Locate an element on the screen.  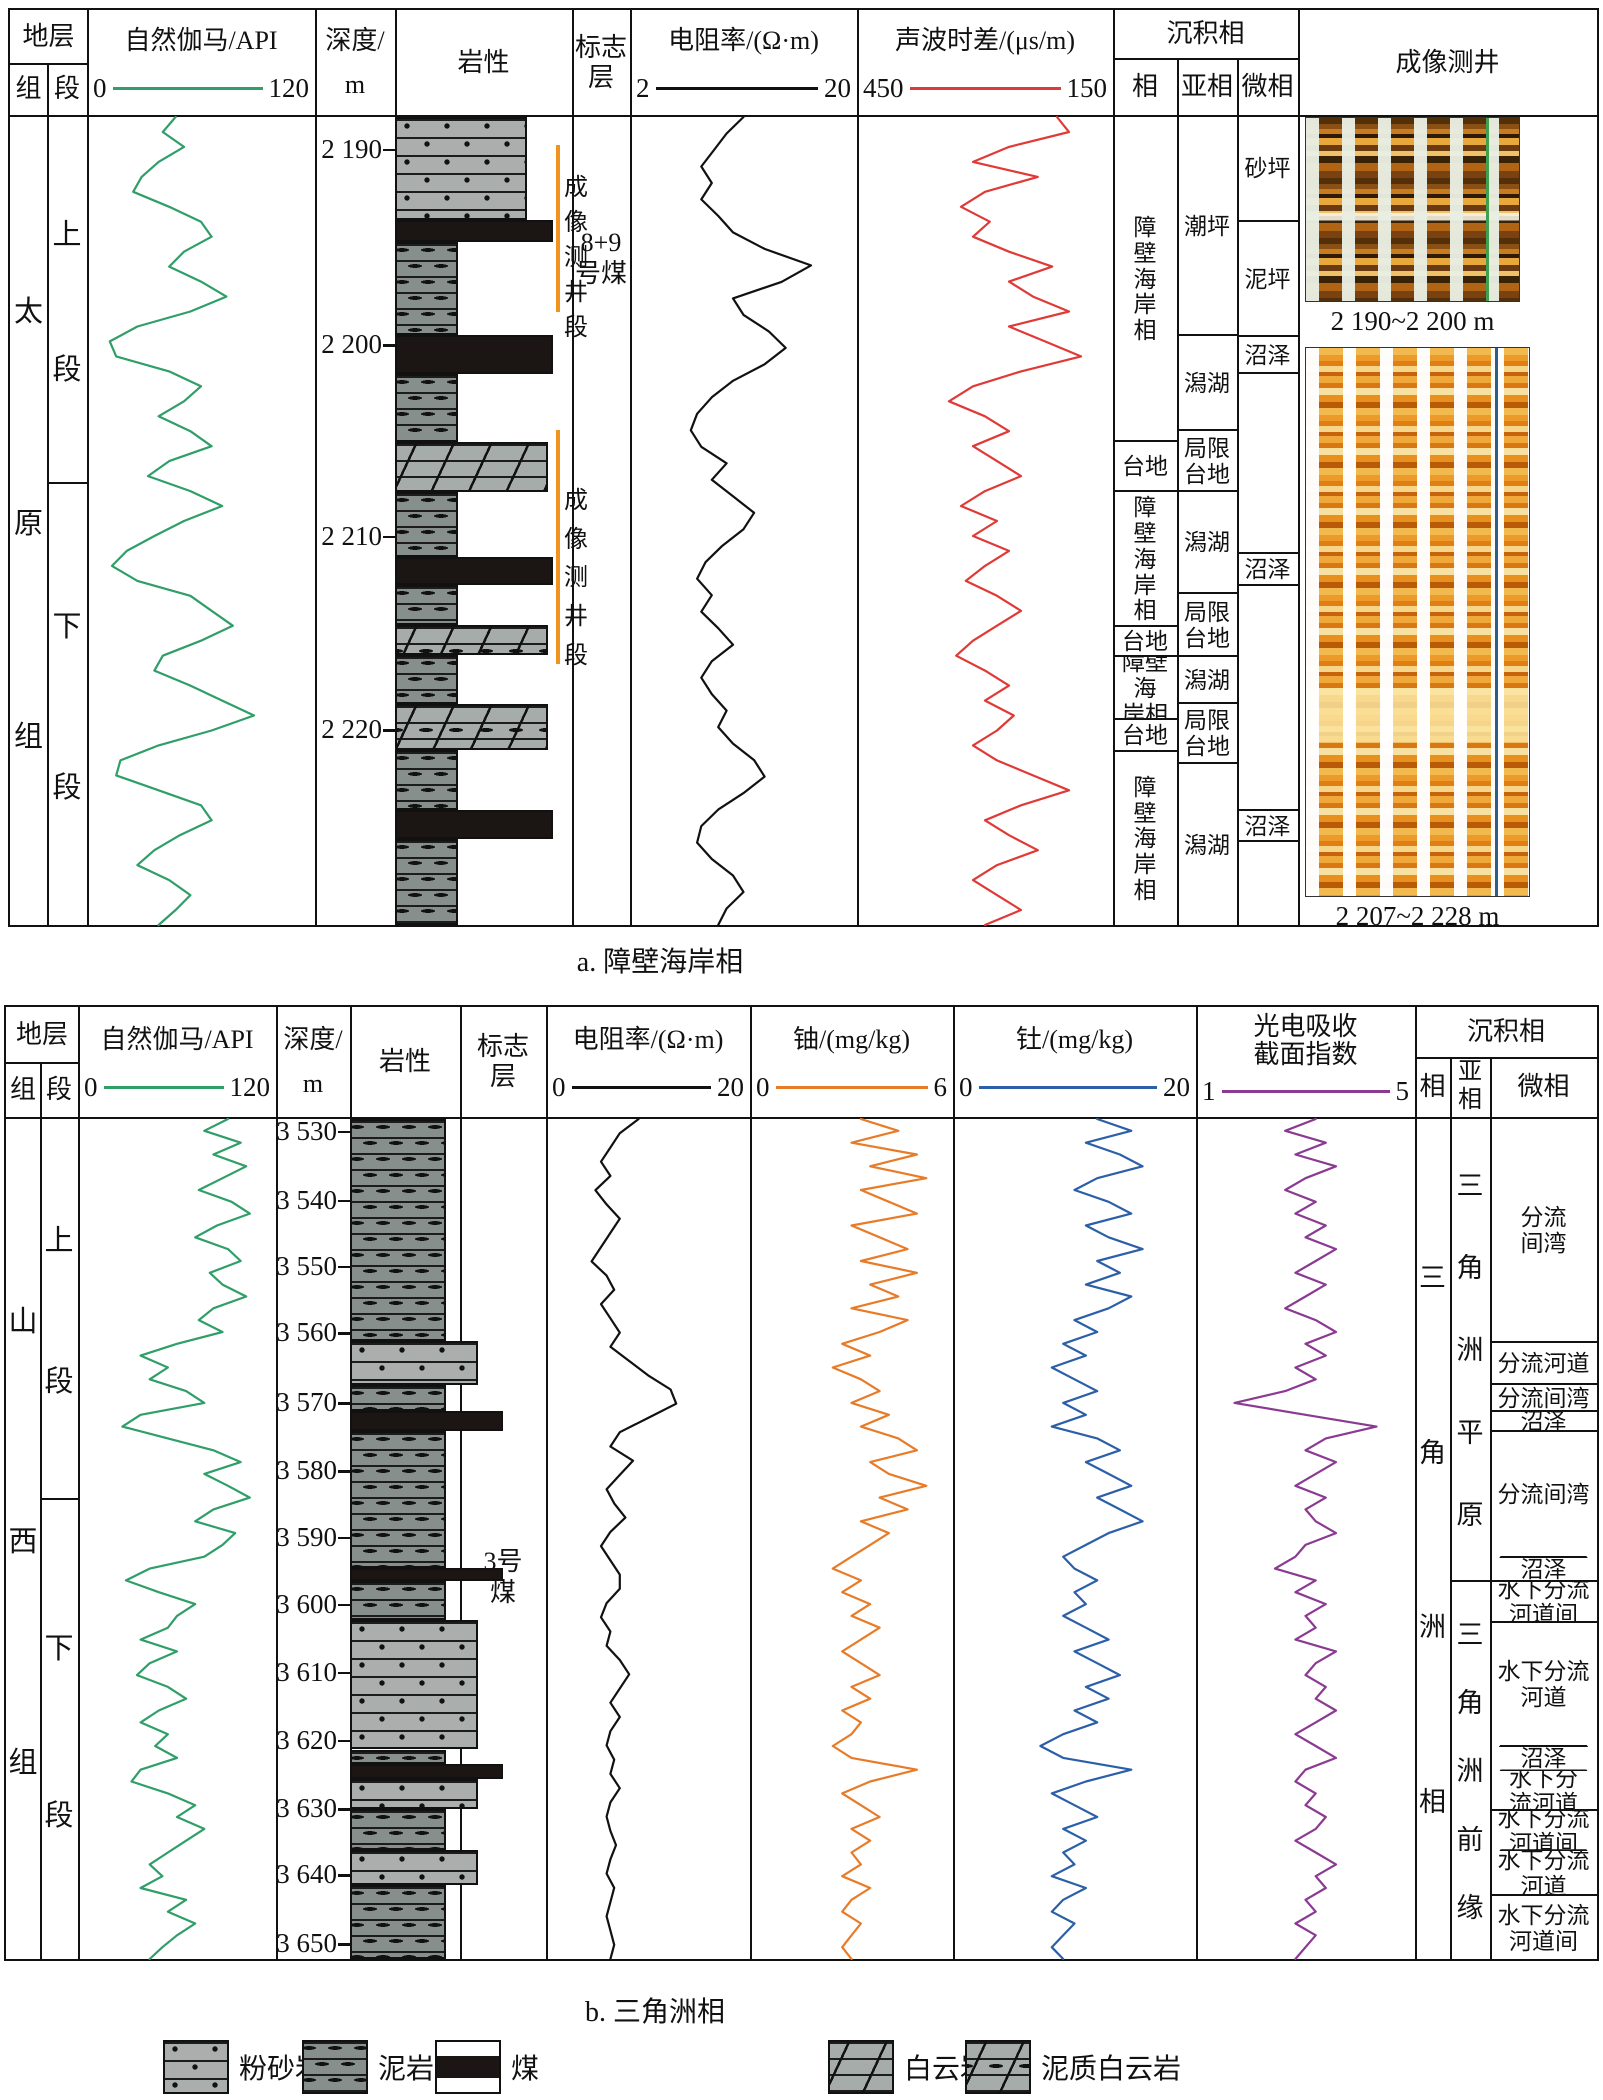
member-char: 下 is located at coordinates (59, 1649).